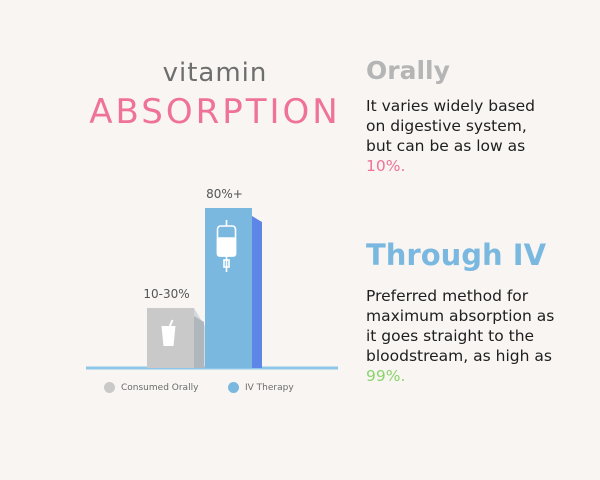  I want to click on data-label-1: 80%+, so click(224, 194).